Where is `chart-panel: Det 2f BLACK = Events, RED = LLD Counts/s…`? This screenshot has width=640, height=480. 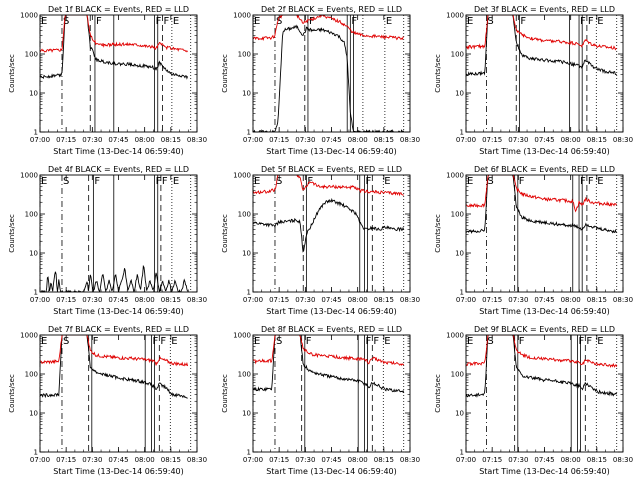
chart-panel: Det 2f BLACK = Events, RED = LLD Counts/s… is located at coordinates (320, 80).